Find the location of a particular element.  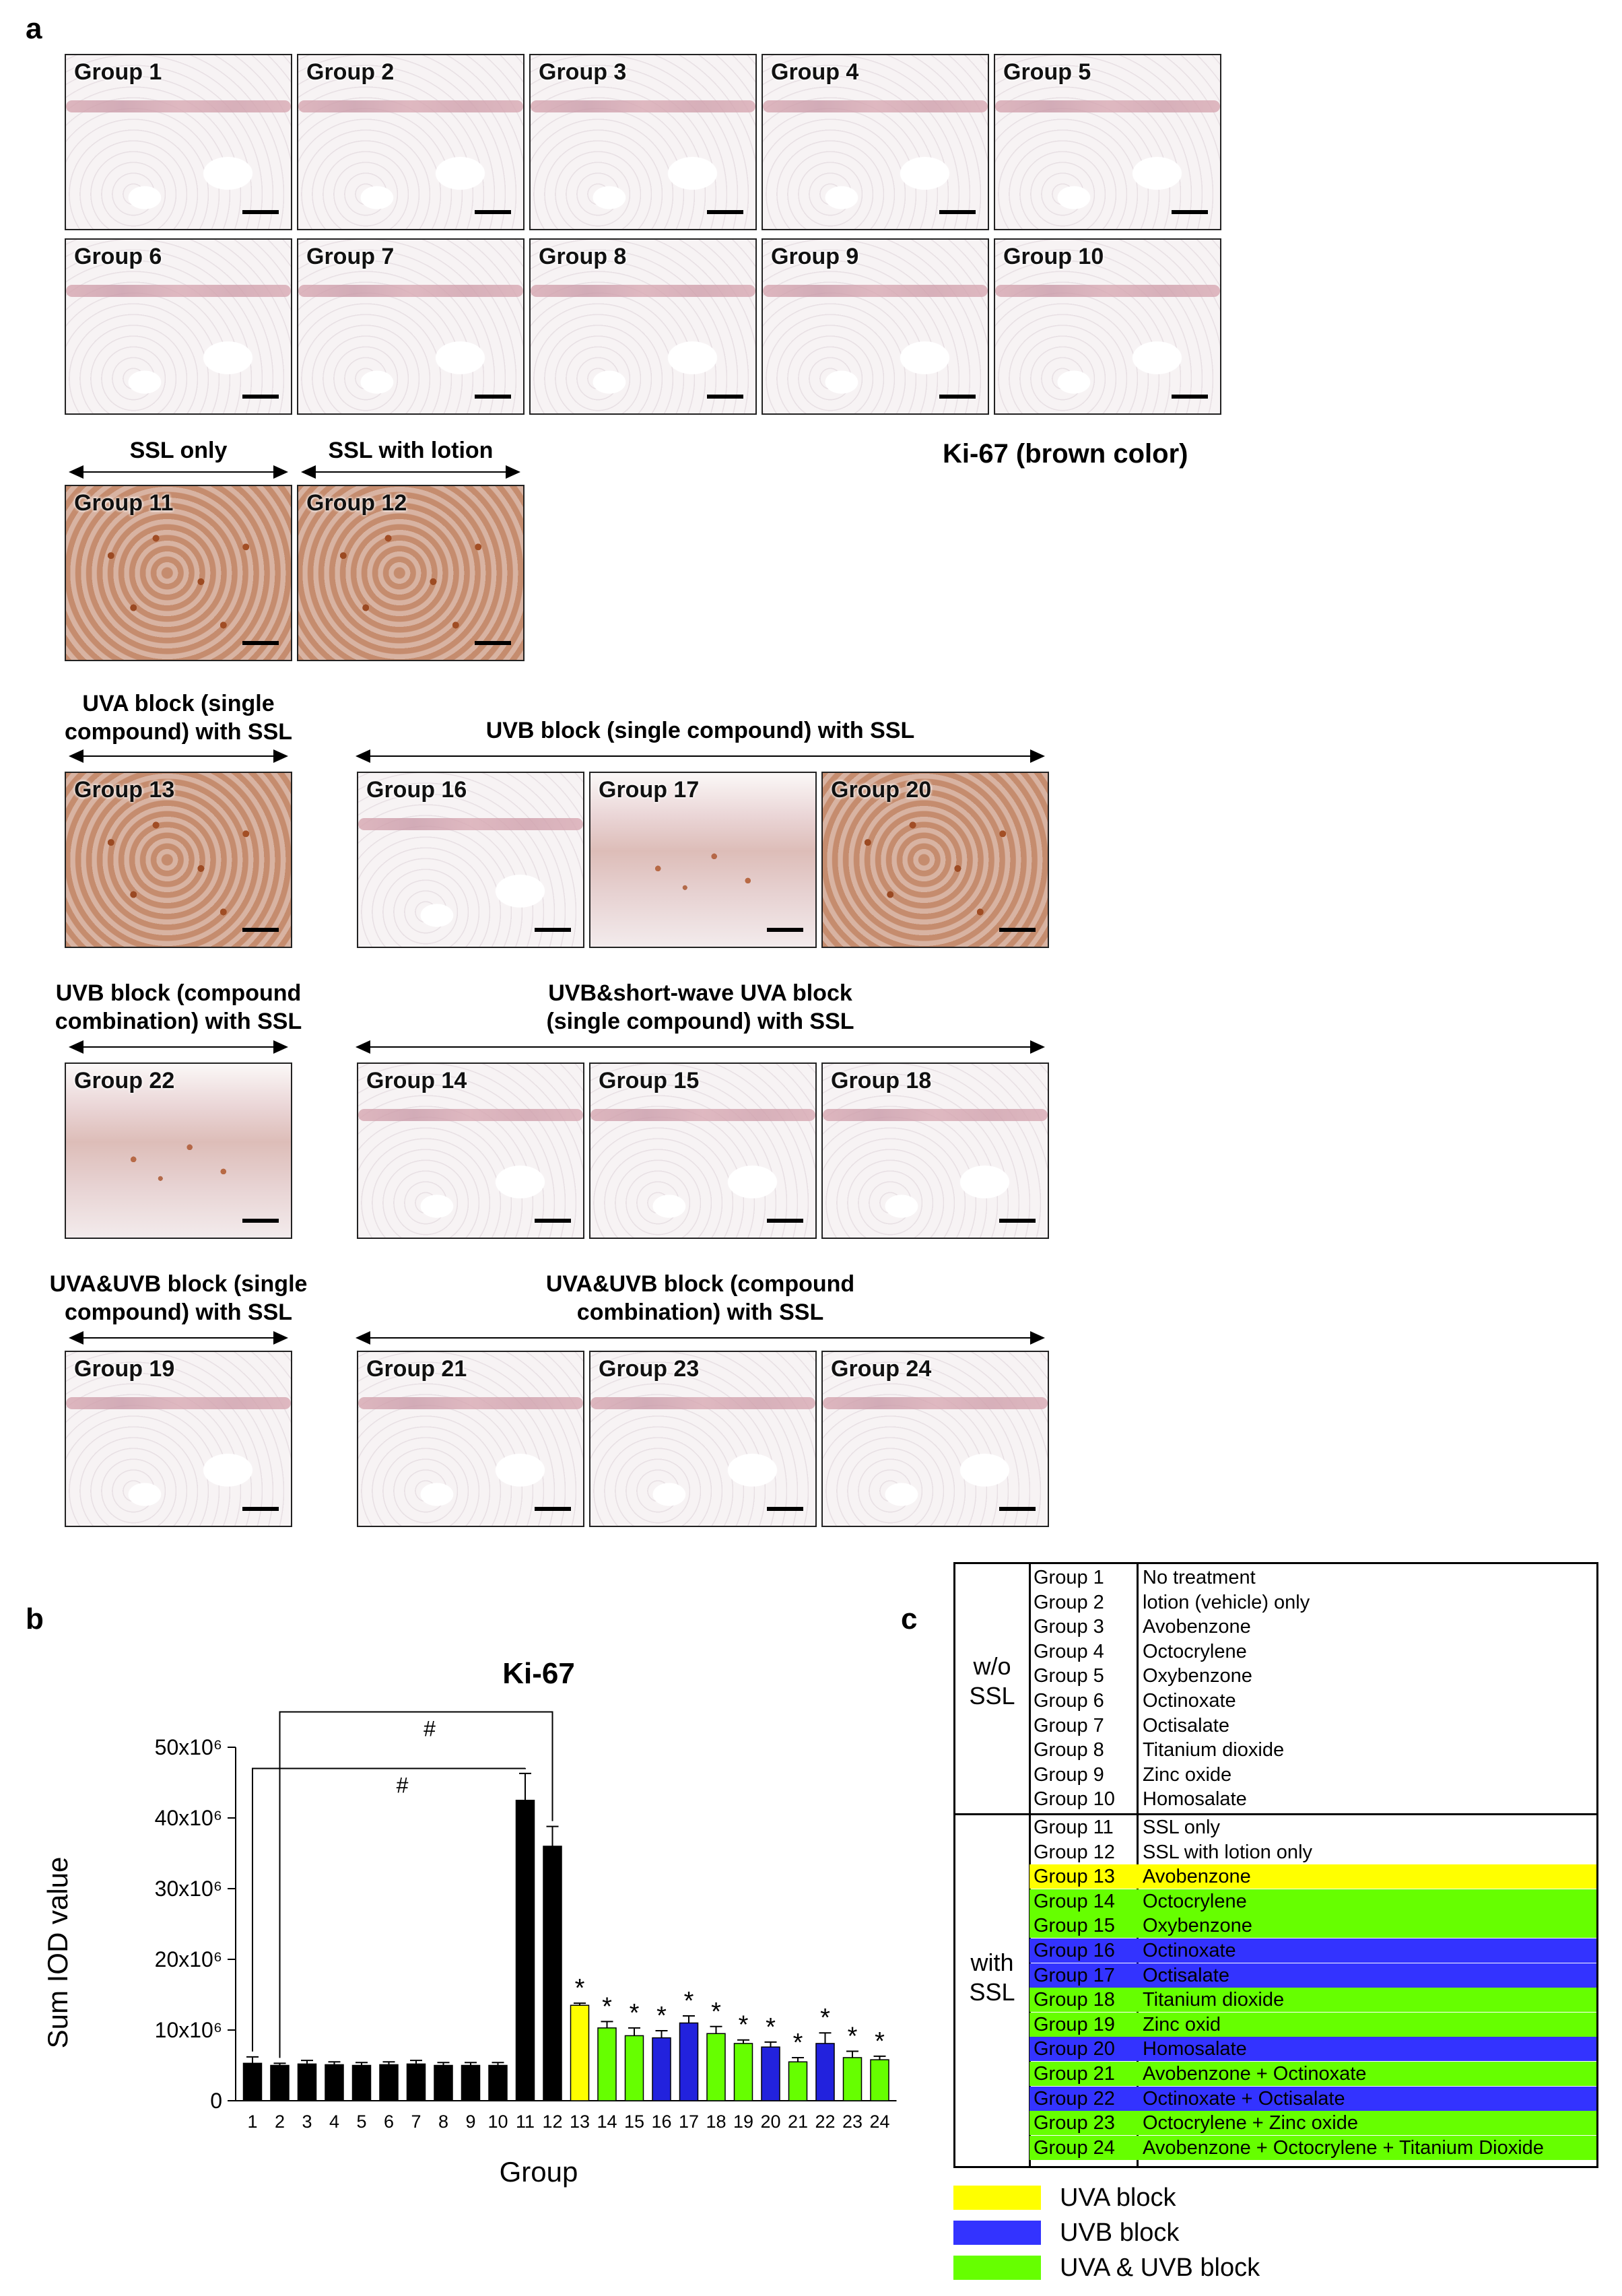

color-legend: UVA block UVB block UVA & UVB block is located at coordinates (1189, 2235).